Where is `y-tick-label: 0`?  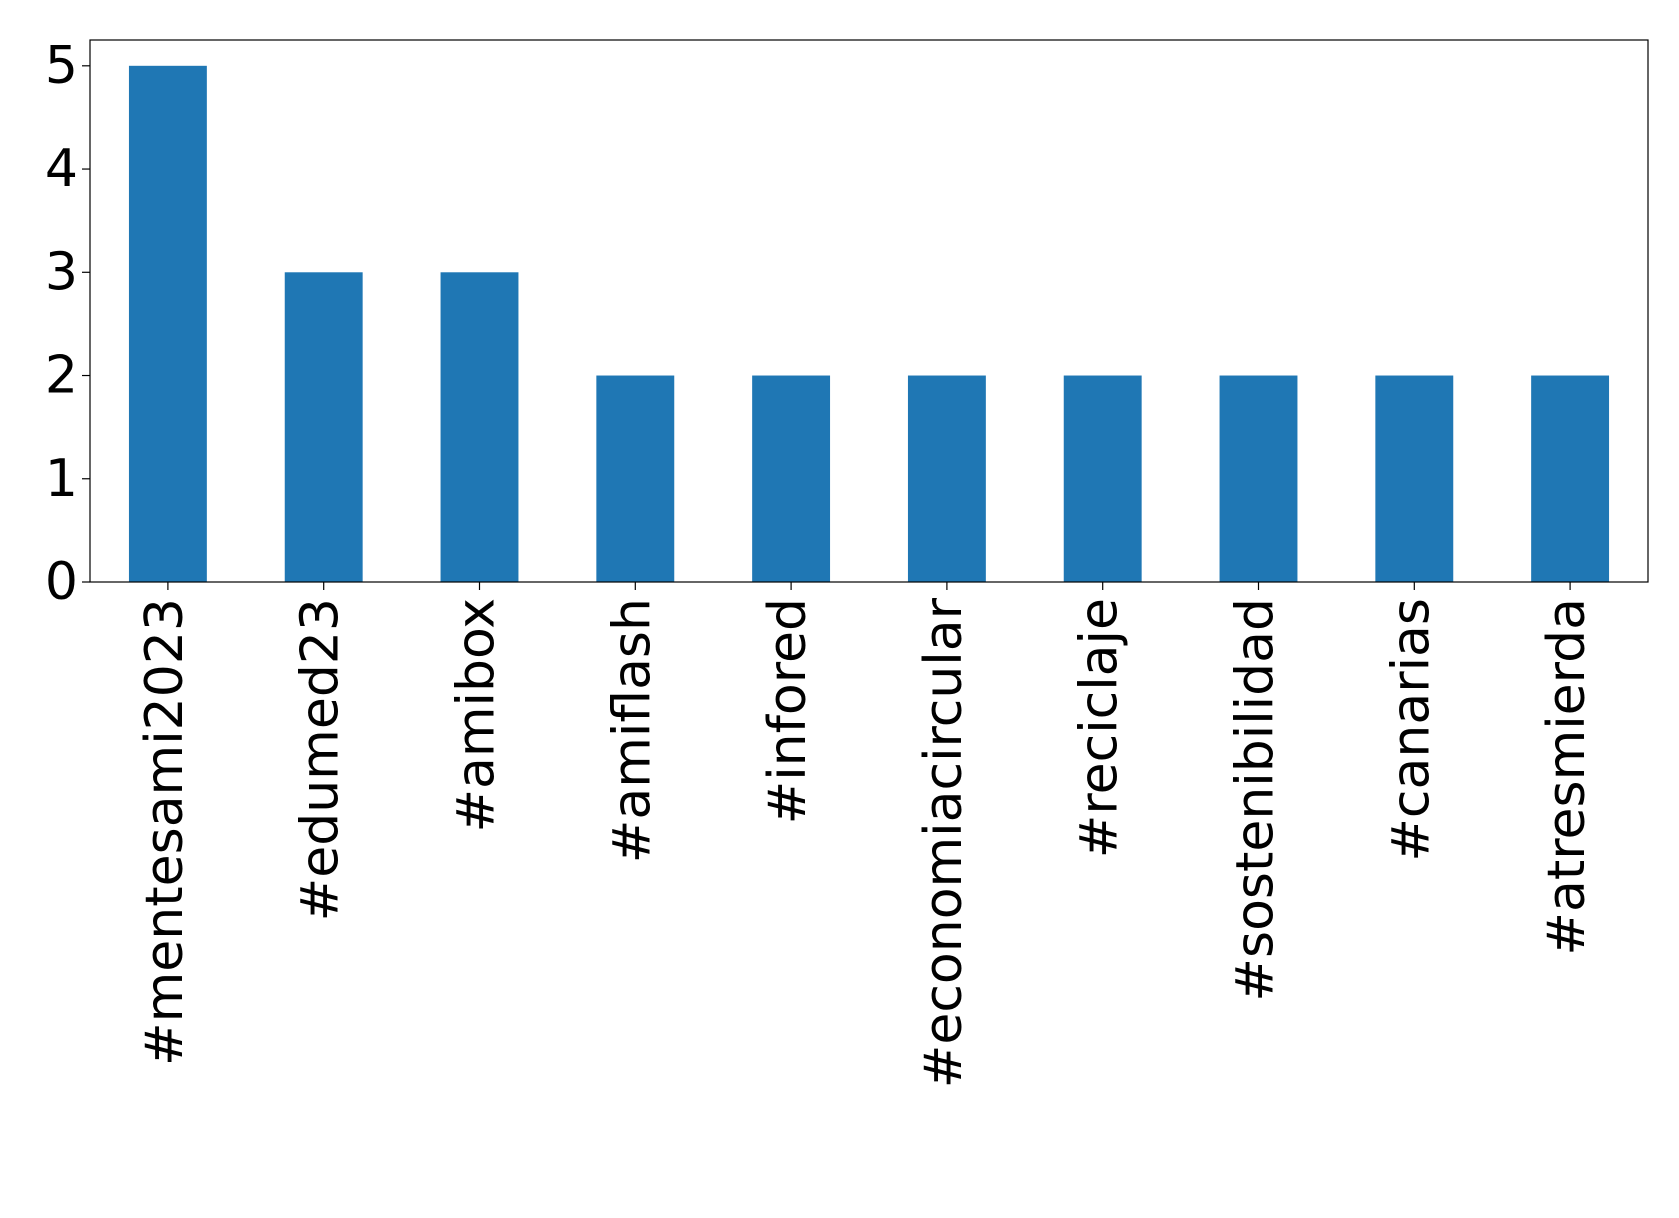 y-tick-label: 0 is located at coordinates (61, 582).